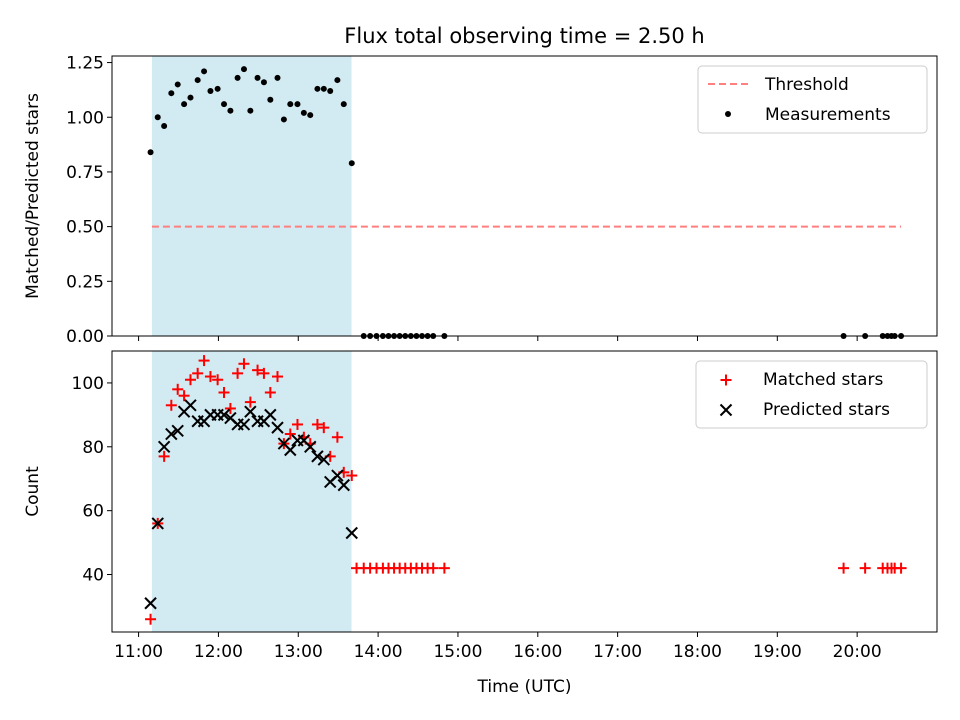 The image size is (960, 720). I want to click on legend-matched-label: Matched stars, so click(823, 380).